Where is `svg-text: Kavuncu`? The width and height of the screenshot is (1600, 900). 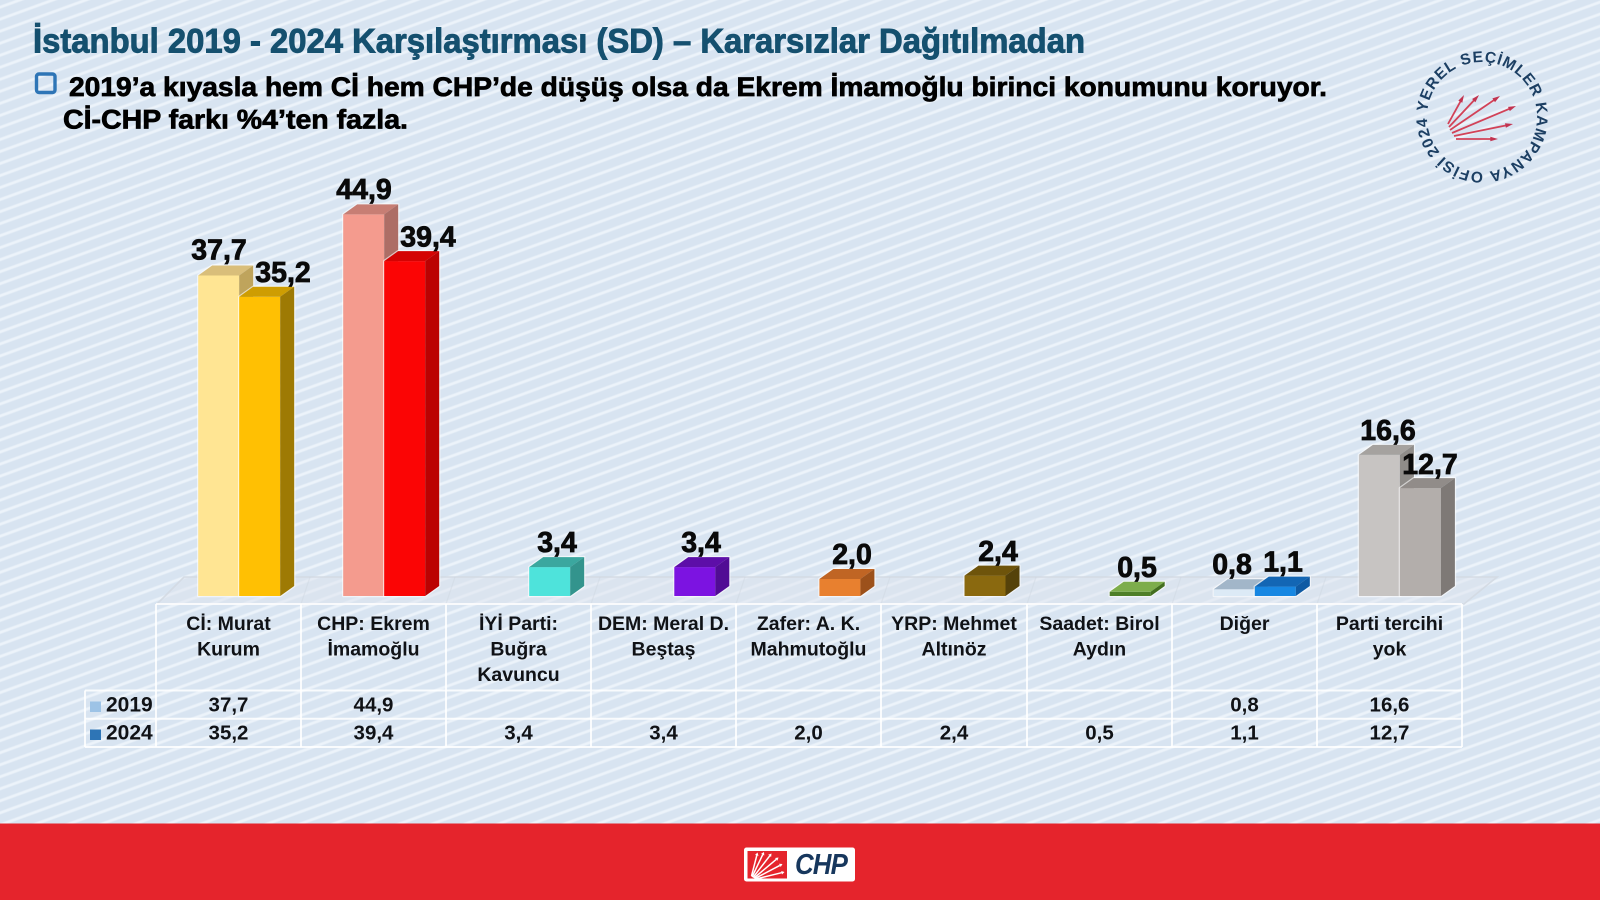
svg-text: Kavuncu is located at coordinates (518, 675).